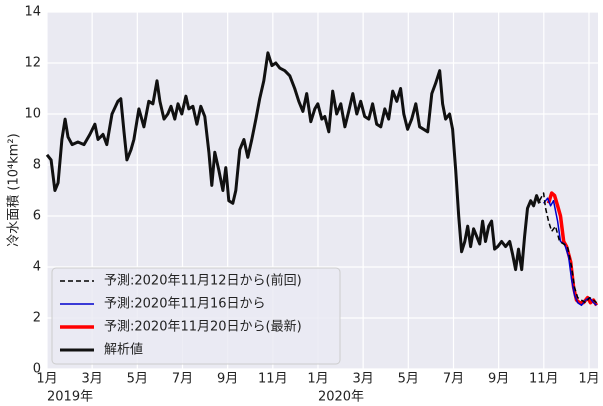 The height and width of the screenshot is (406, 603). What do you see at coordinates (70, 397) in the screenshot?
I see `year-label: 2019年` at bounding box center [70, 397].